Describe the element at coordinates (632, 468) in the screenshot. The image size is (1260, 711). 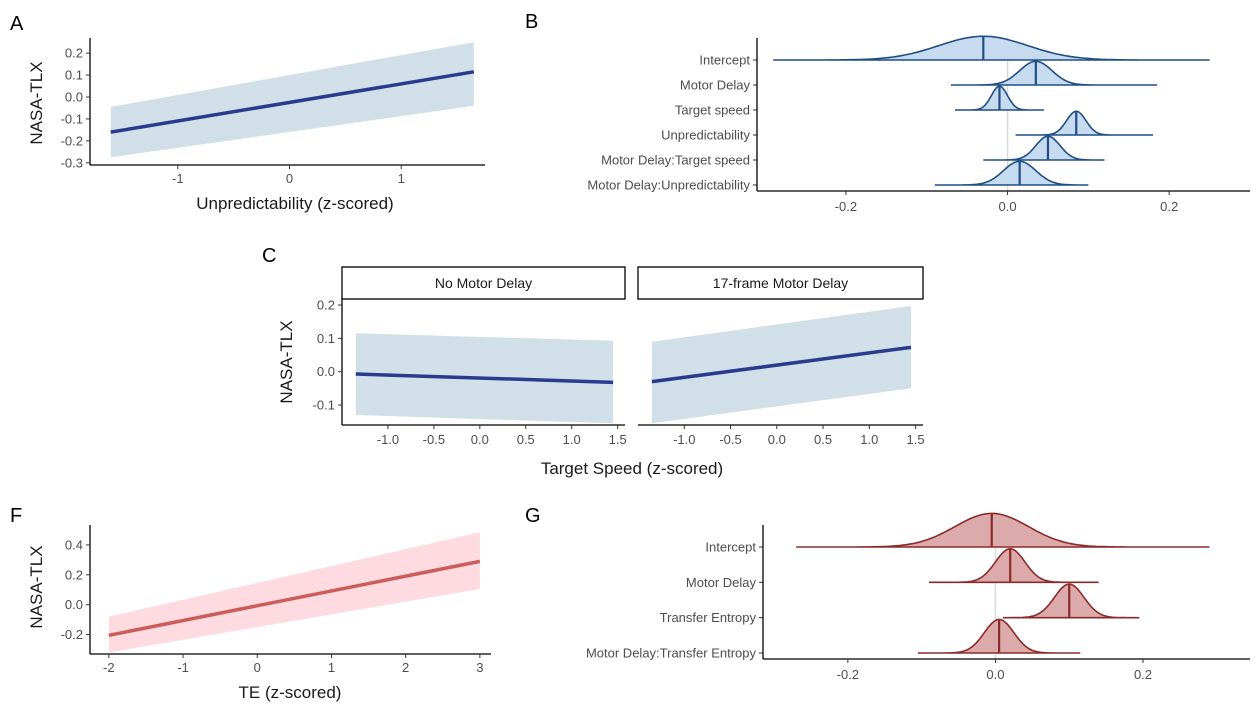
I see `x-axis-label: Target Speed (z-scored)` at that location.